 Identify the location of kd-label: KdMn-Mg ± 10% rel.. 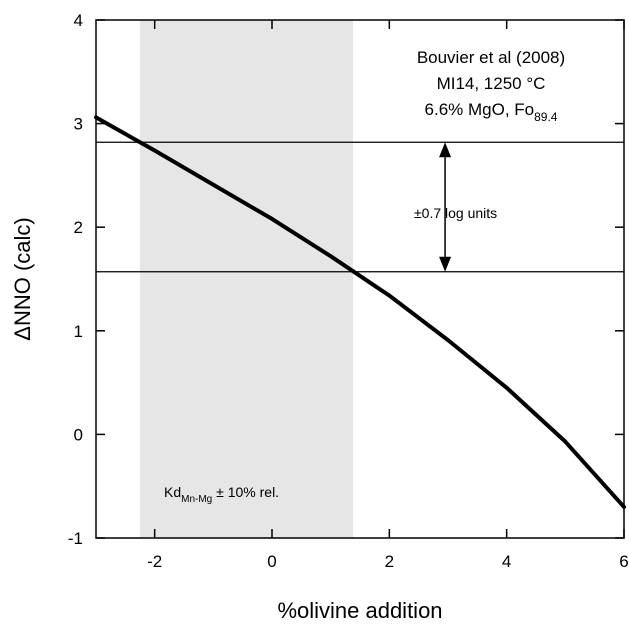
(221, 494).